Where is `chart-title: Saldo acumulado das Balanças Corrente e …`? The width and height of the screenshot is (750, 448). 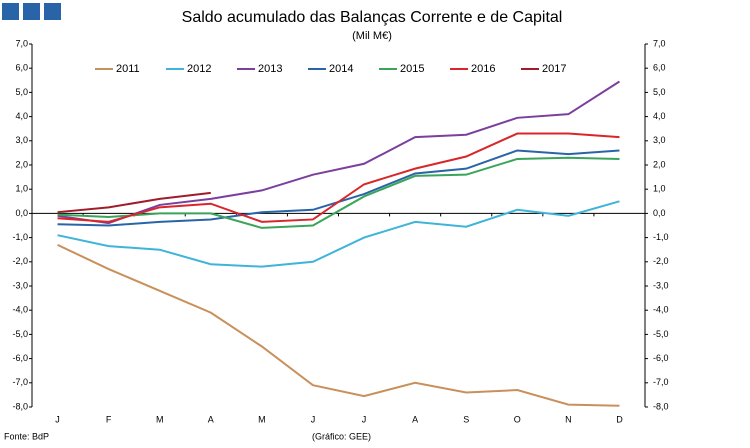 chart-title: Saldo acumulado das Balanças Corrente e … is located at coordinates (372, 17).